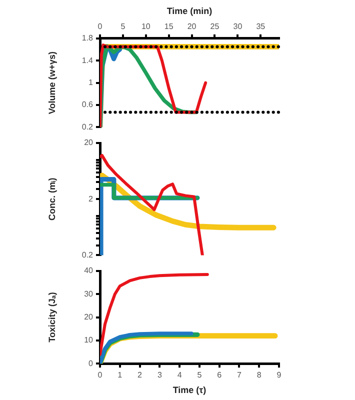 The width and height of the screenshot is (355, 400). I want to click on y-tick-label: 30, so click(89, 293).